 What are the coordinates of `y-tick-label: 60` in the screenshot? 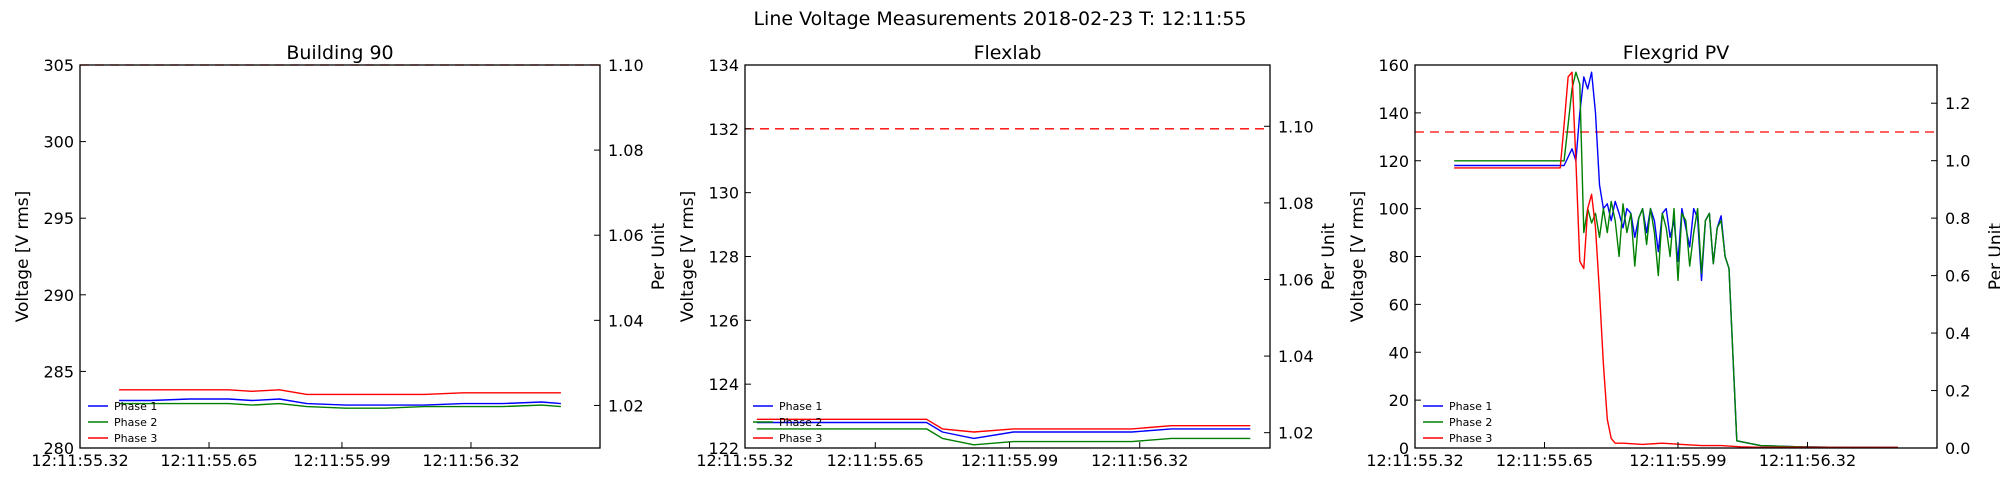 It's located at (1399, 304).